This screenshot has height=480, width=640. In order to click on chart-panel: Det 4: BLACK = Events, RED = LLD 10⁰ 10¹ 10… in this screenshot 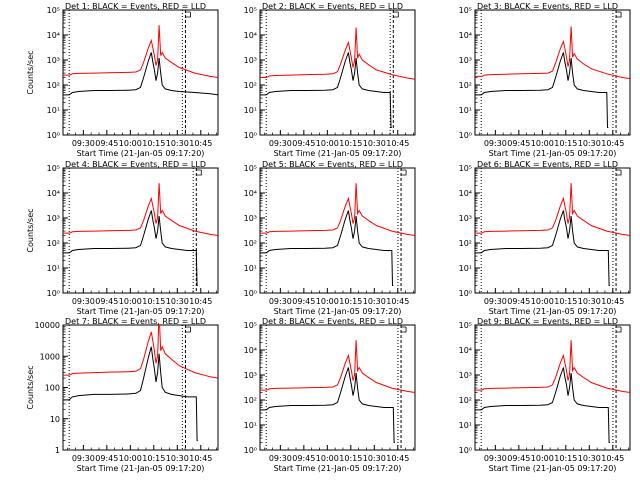, I will do `click(122, 238)`.